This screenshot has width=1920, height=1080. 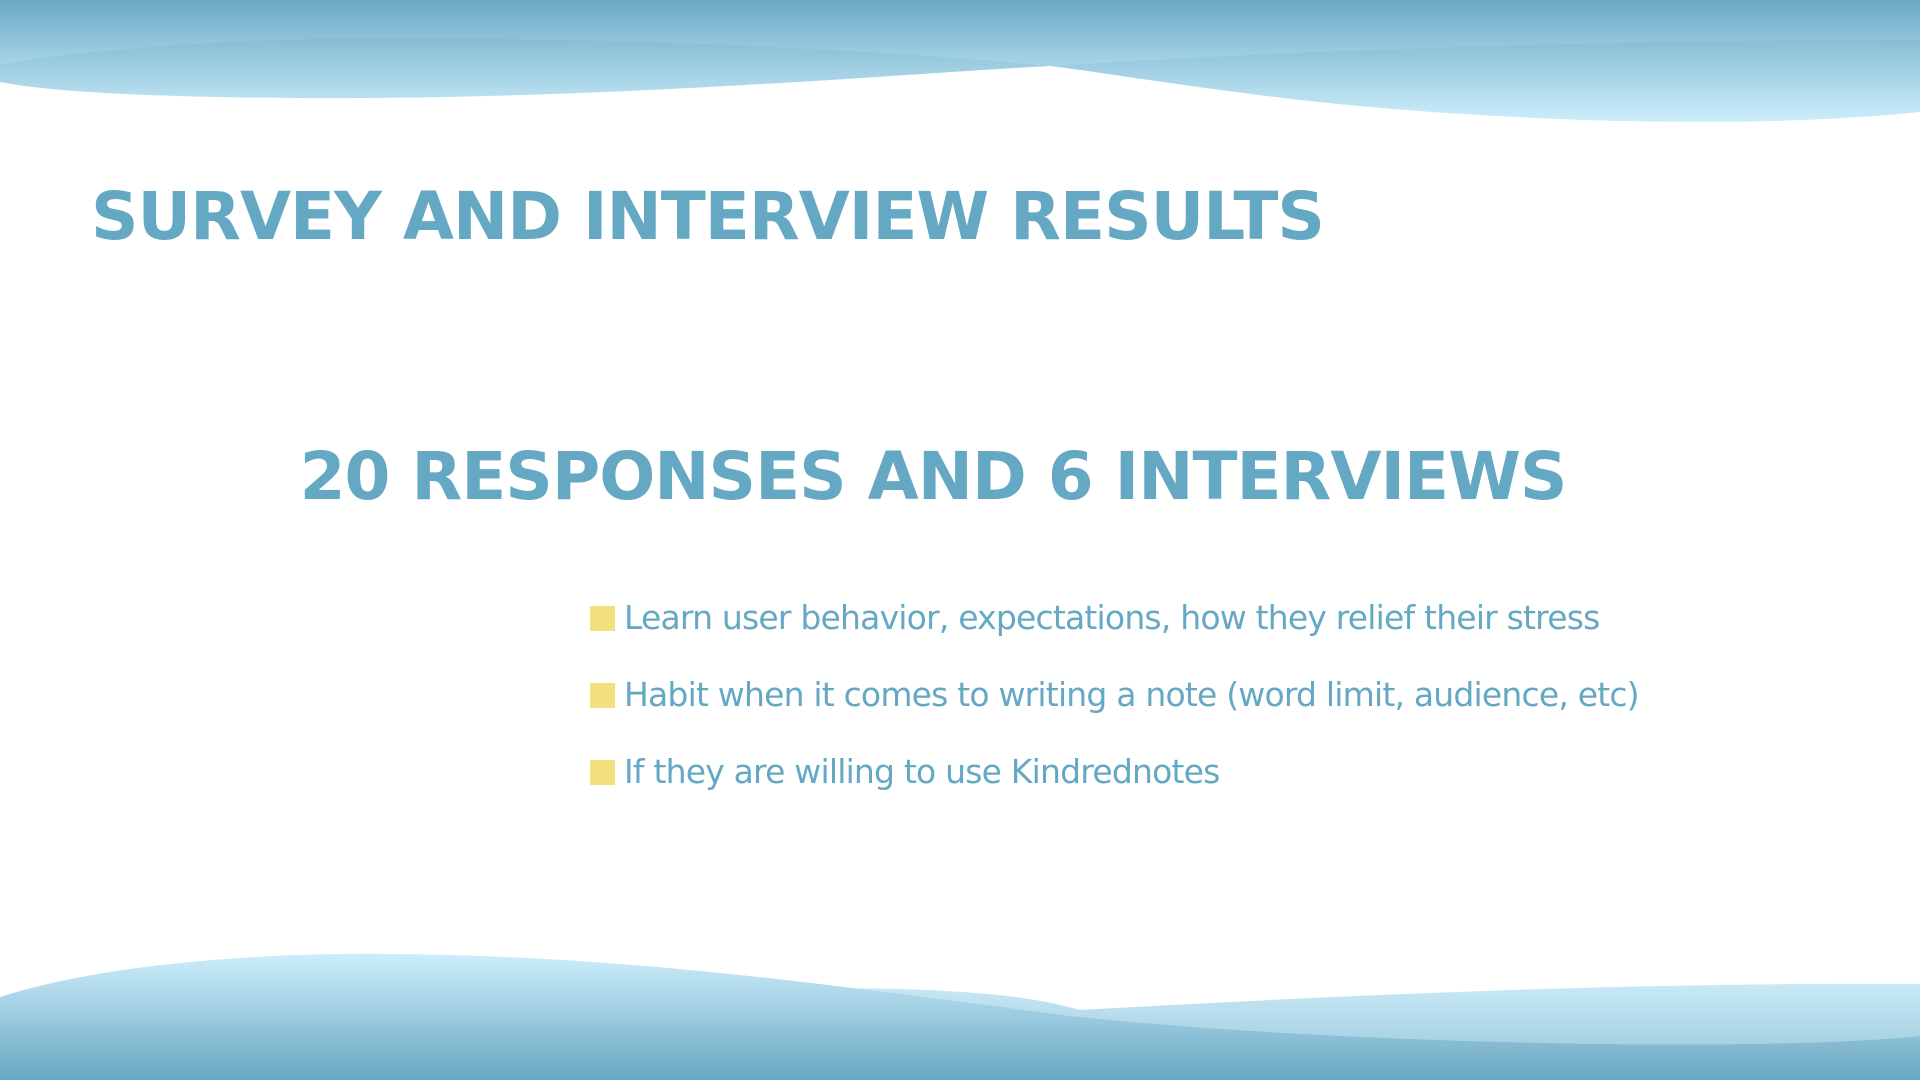 I want to click on bullet-item: If they are willing to use Kindrednotes, so click(x=1114, y=772).